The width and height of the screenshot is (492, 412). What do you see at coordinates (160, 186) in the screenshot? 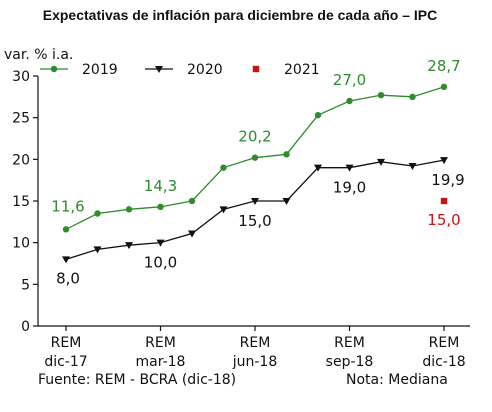
I see `data-label: 14,3` at bounding box center [160, 186].